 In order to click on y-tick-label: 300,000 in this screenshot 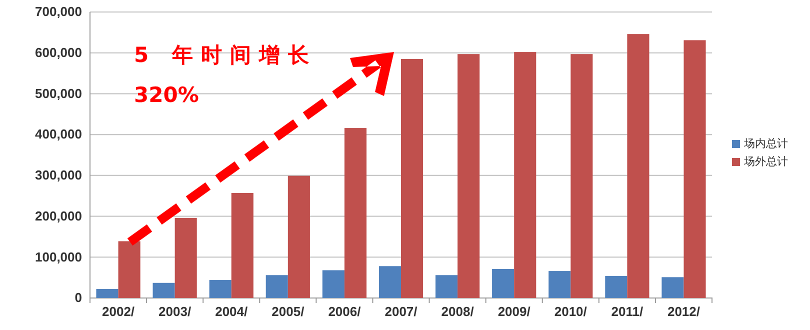, I will do `click(58, 175)`.